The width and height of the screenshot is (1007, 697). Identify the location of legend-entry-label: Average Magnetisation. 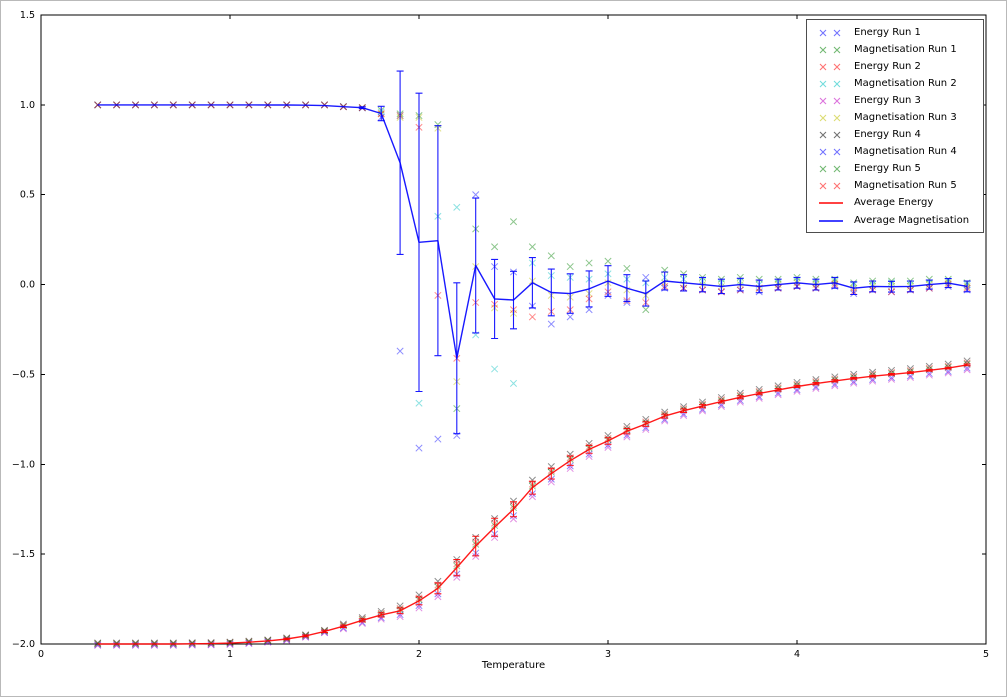
(912, 220).